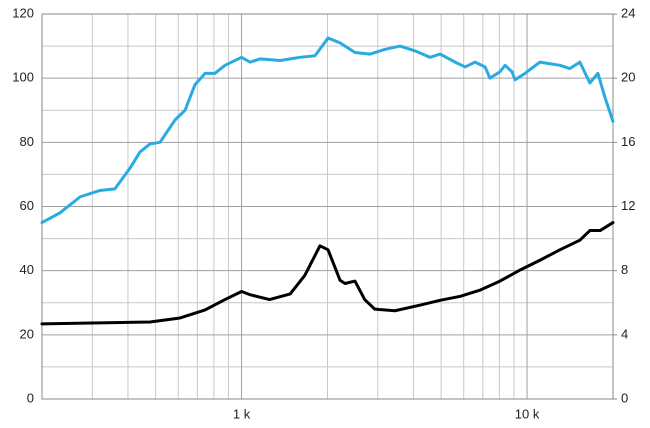 Image resolution: width=650 pixels, height=428 pixels. I want to click on y2-tick-label: 16, so click(628, 141).